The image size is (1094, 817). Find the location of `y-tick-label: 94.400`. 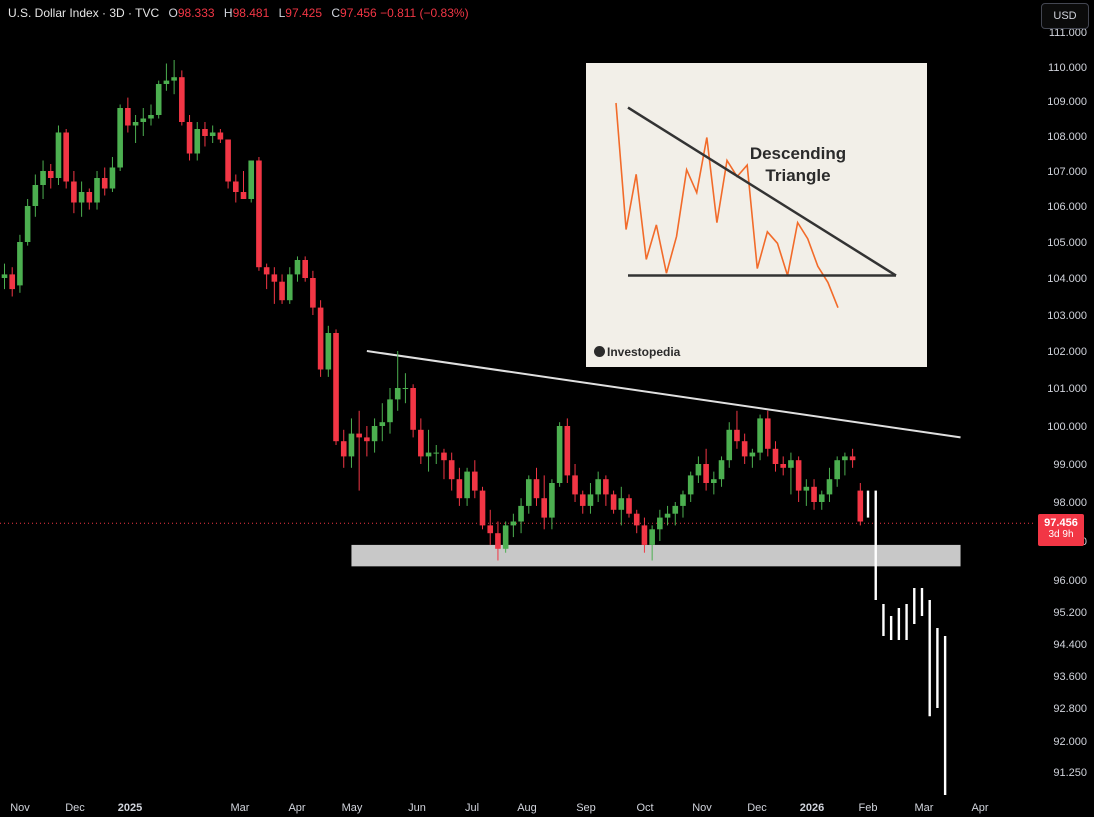

y-tick-label: 94.400 is located at coordinates (1070, 645).